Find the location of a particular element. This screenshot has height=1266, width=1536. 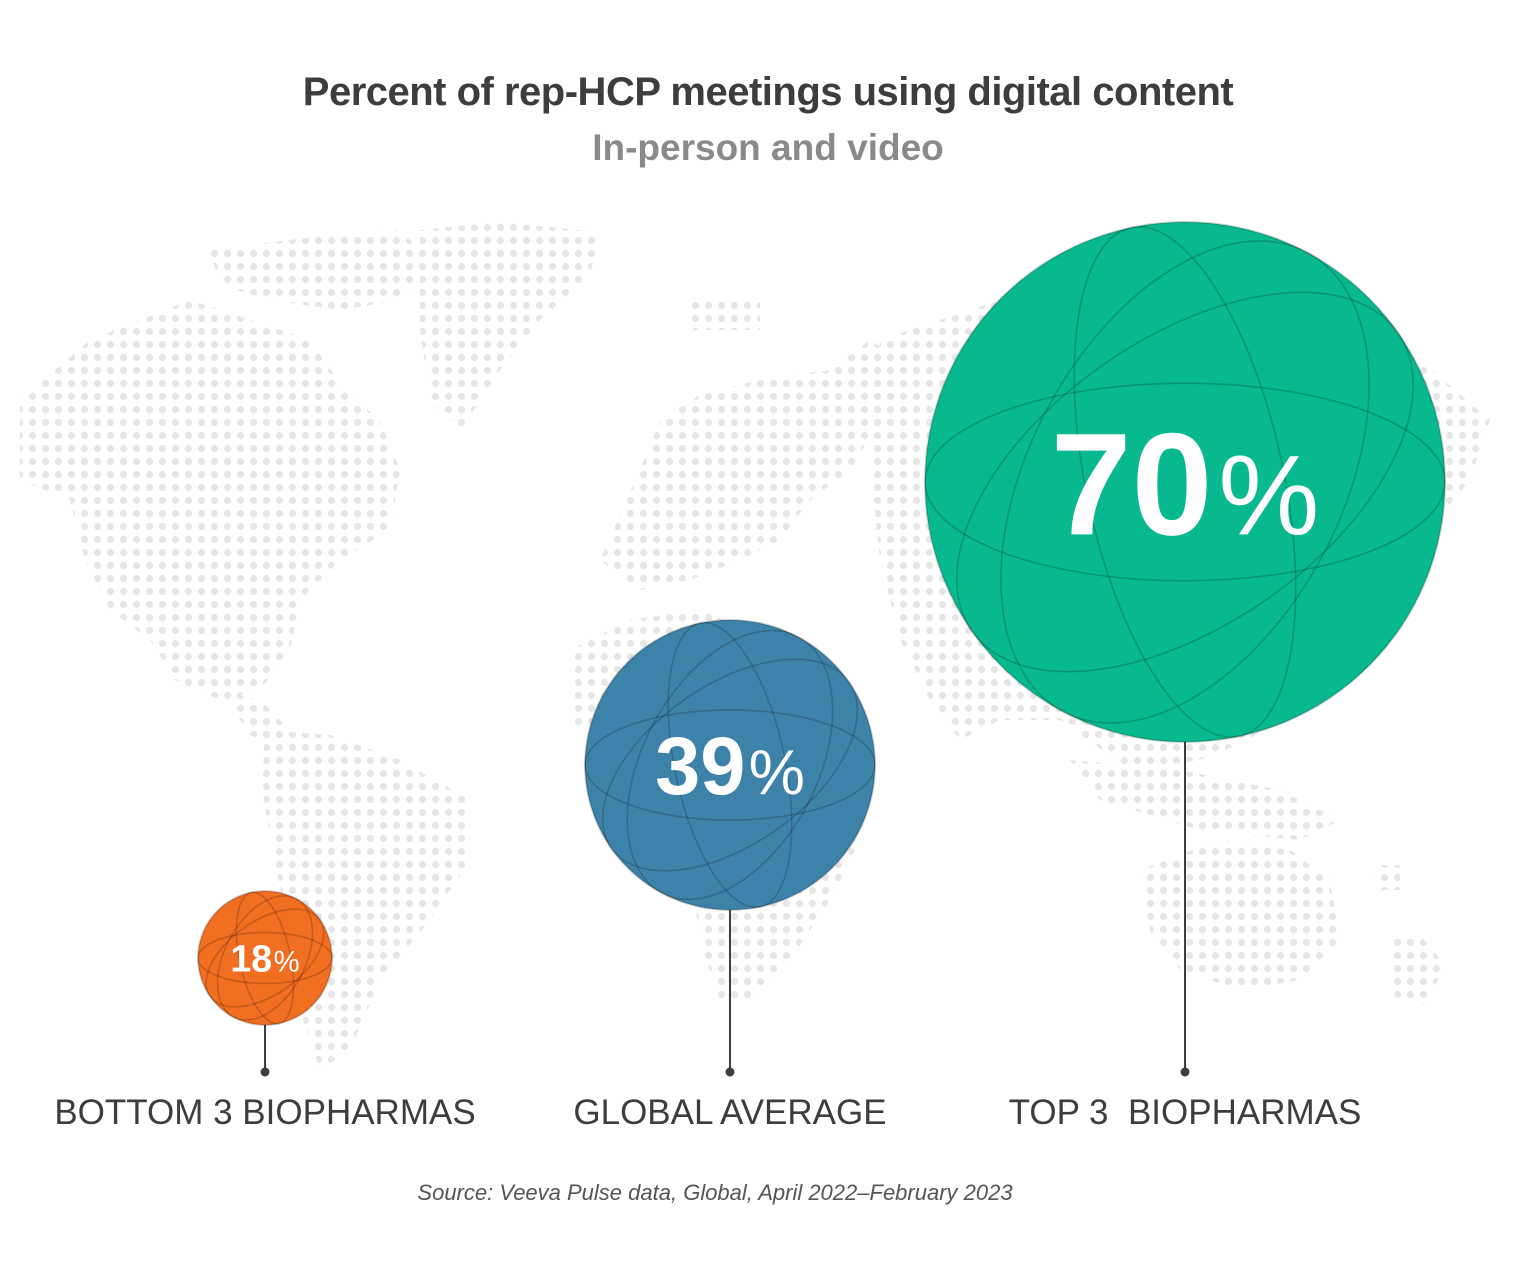

value-label: 39% is located at coordinates (730, 767).